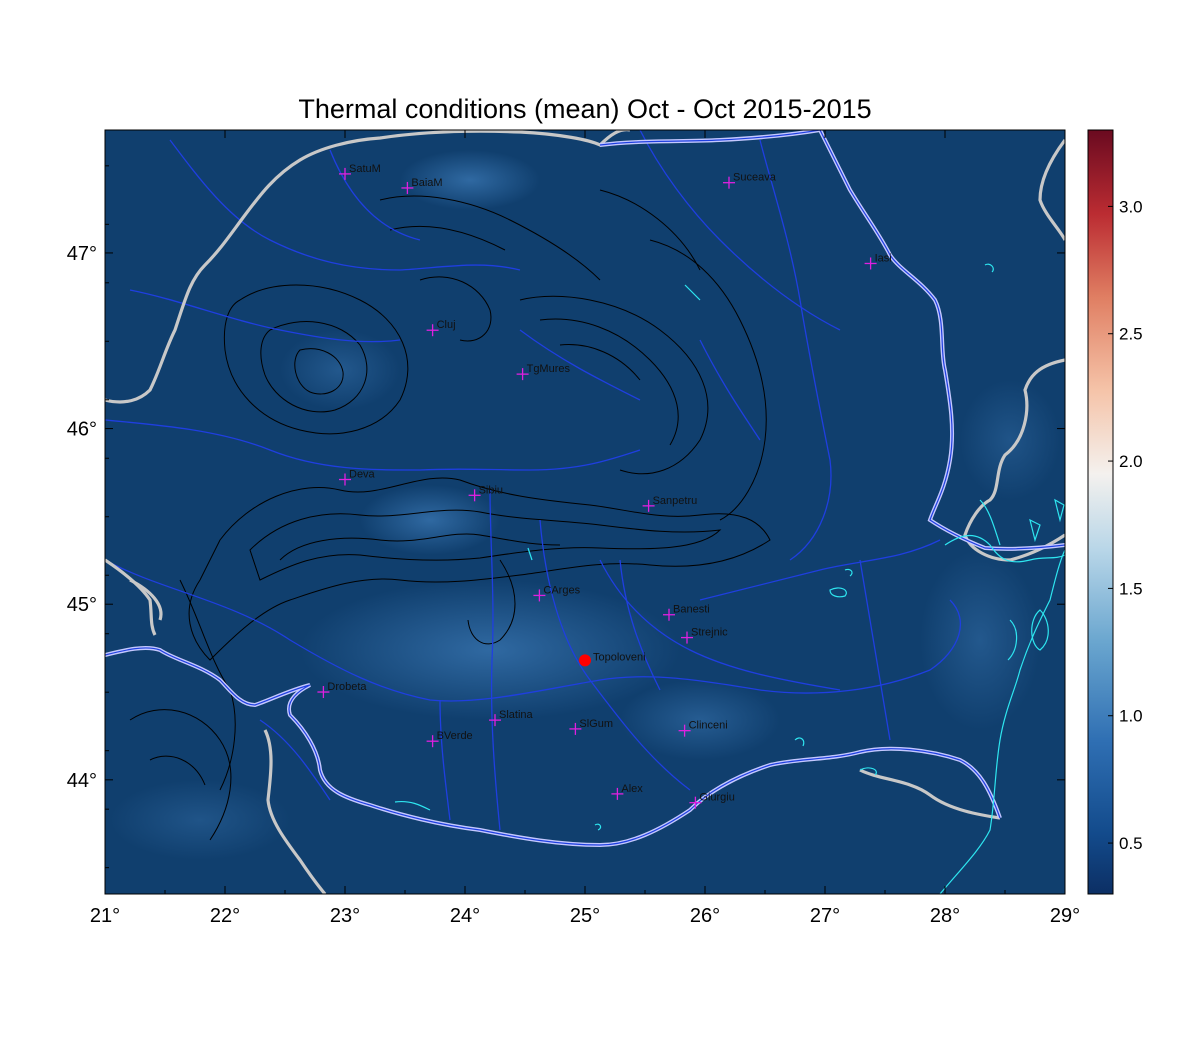 The height and width of the screenshot is (1050, 1200). I want to click on longitude-axis-labels: 21° 22° 23° 24° 25° 26° 27° 28° 29°, so click(585, 916).